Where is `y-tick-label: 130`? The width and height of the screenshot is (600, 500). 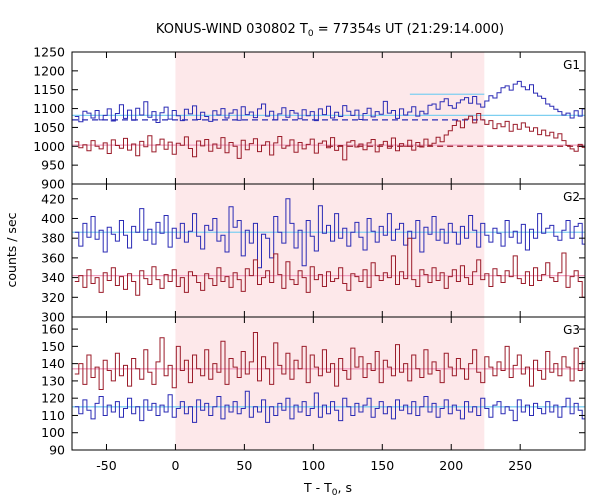
y-tick-label: 130 is located at coordinates (53, 380).